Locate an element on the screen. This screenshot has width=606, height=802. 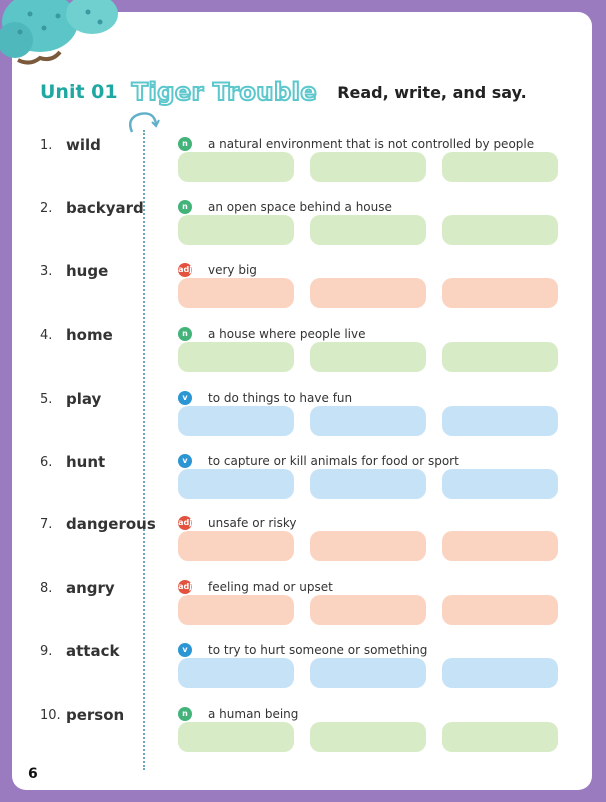
entry-word: angry is located at coordinates (90, 588).